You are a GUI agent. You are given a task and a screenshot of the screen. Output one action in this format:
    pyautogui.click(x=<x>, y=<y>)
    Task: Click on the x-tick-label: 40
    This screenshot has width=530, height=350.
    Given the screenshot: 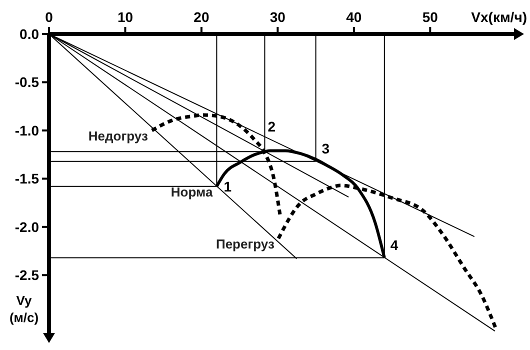 What is the action you would take?
    pyautogui.click(x=354, y=17)
    